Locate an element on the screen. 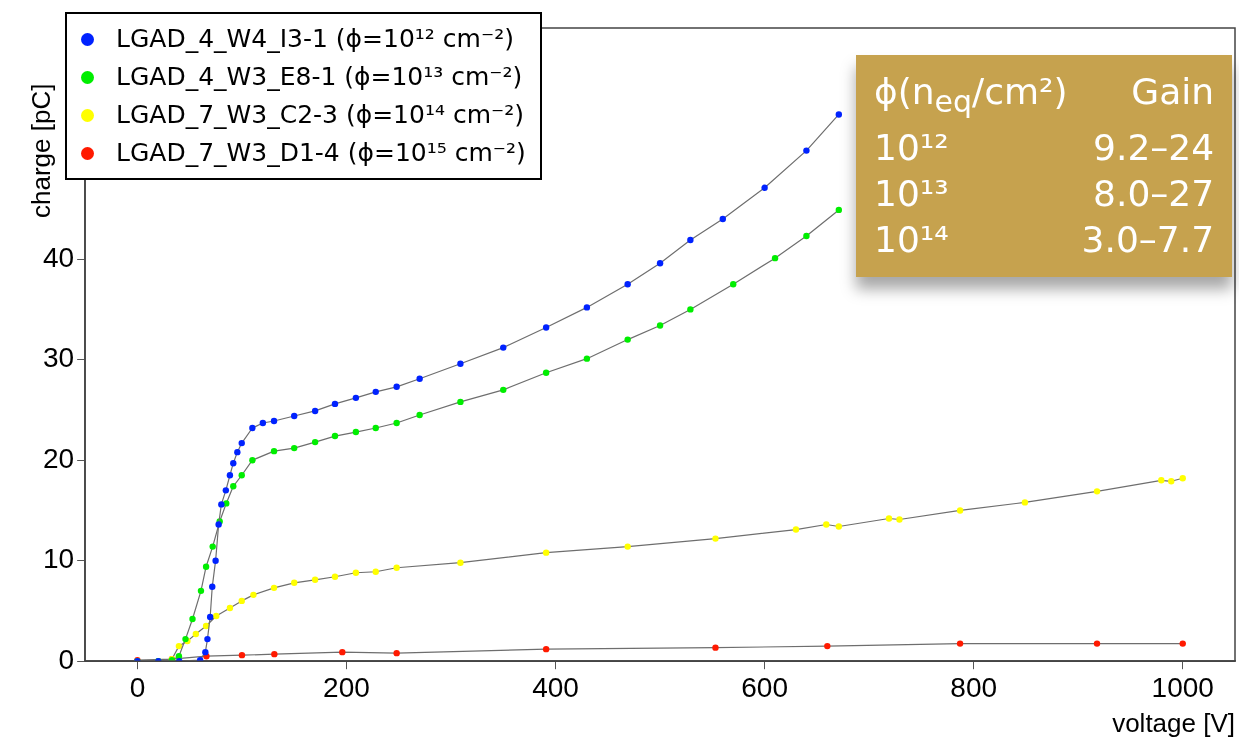  x-tick-label: 1000 is located at coordinates (1182, 687).